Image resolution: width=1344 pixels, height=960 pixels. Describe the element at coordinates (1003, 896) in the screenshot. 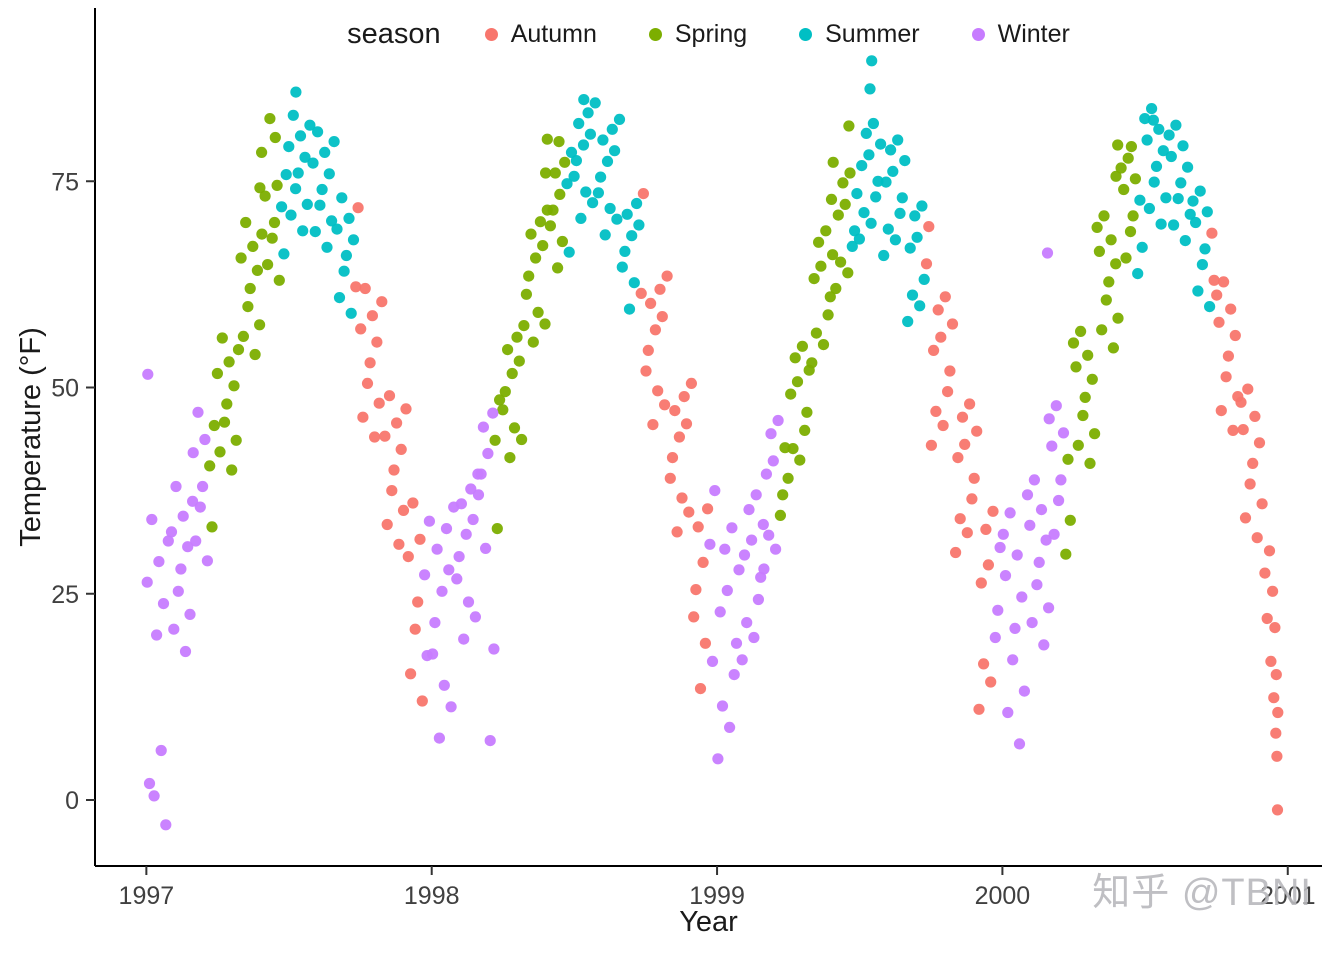

I see `x-tick-label: 2000` at that location.